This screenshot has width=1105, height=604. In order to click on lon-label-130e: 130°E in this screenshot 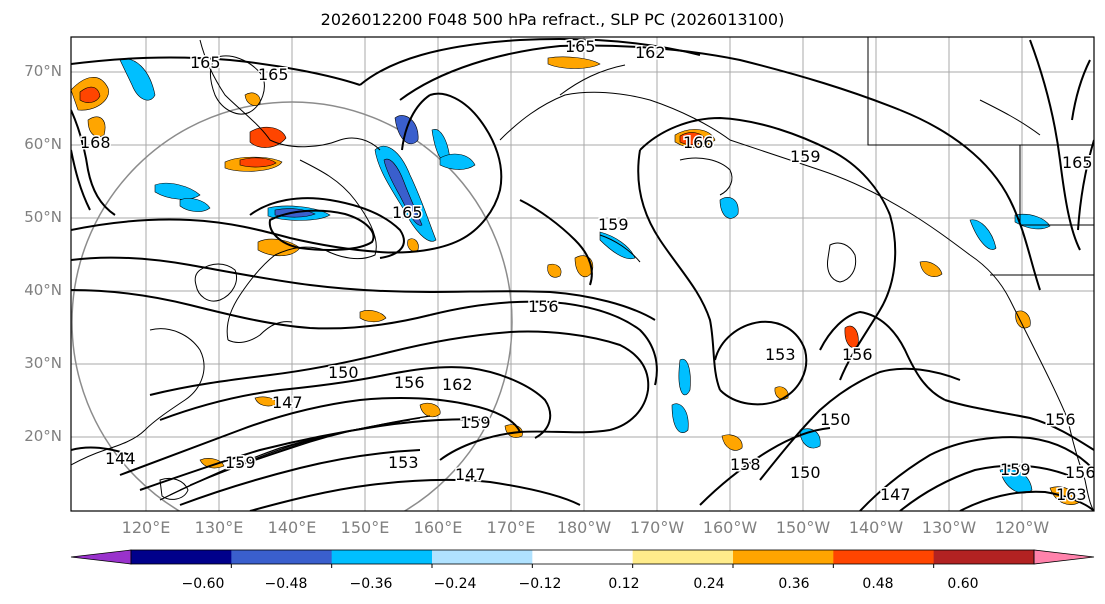, I will do `click(219, 527)`.